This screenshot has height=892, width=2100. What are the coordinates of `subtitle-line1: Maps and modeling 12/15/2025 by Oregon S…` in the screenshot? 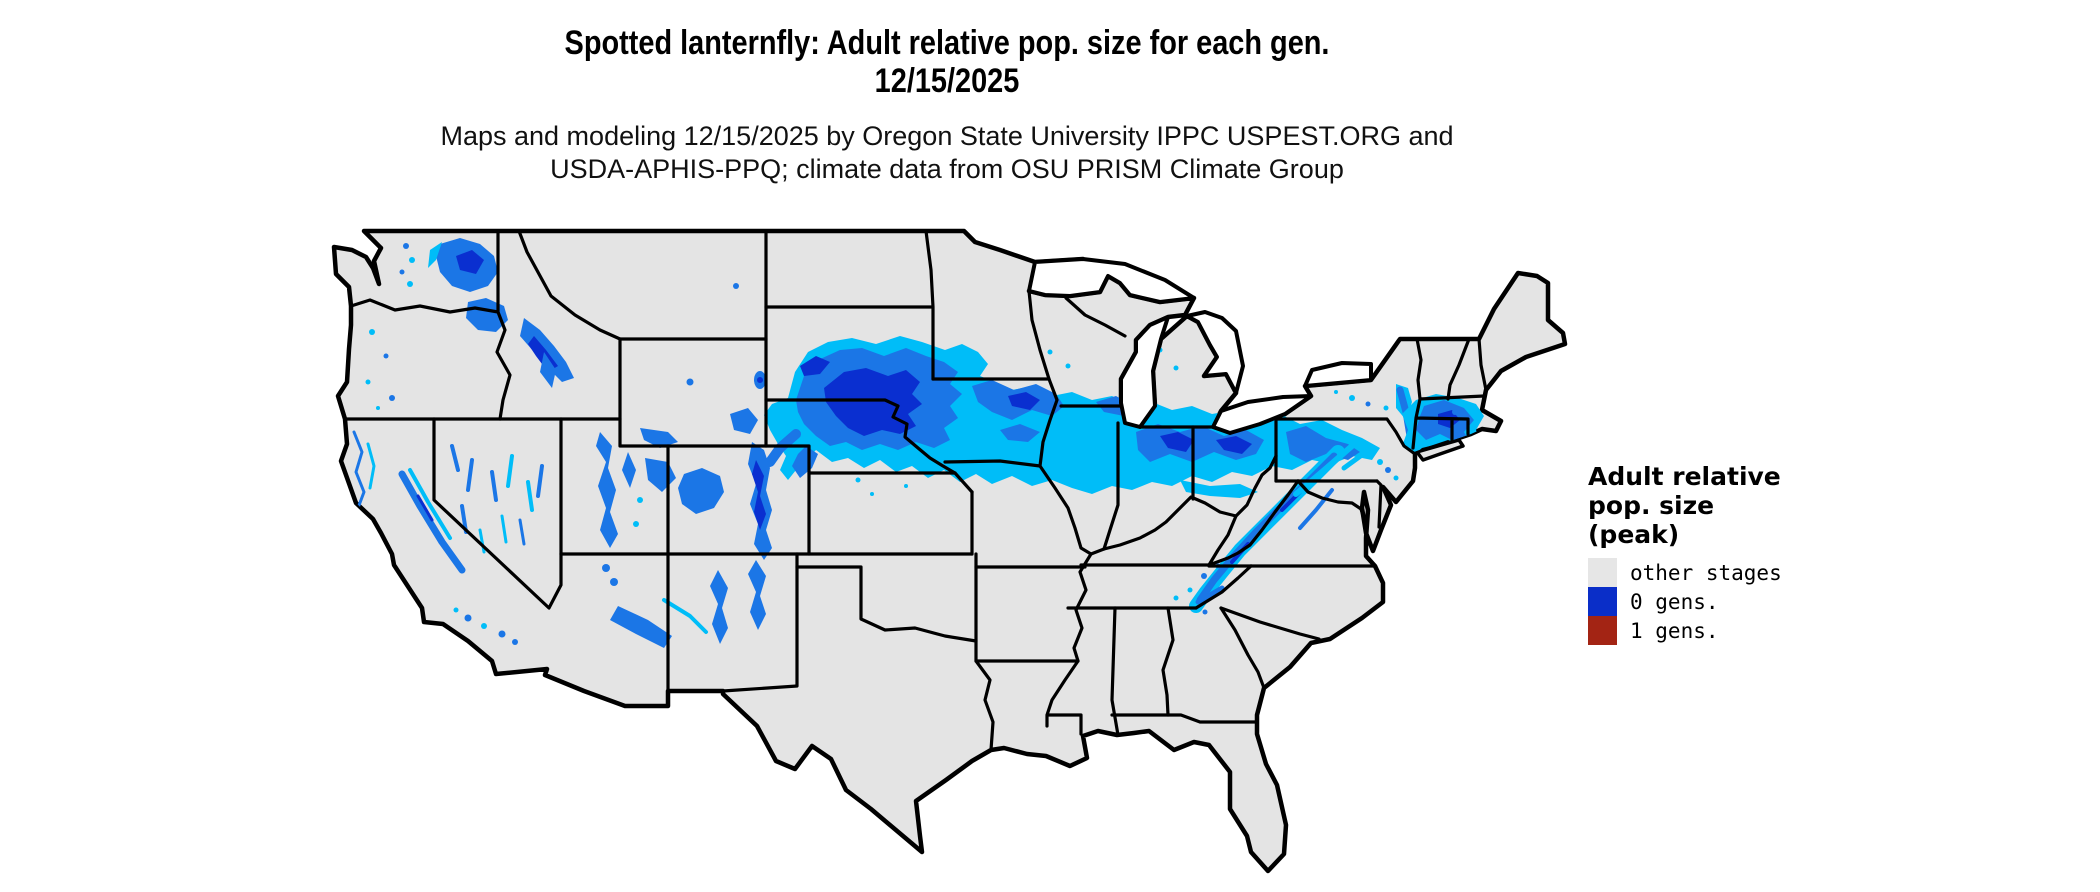 It's located at (947, 136).